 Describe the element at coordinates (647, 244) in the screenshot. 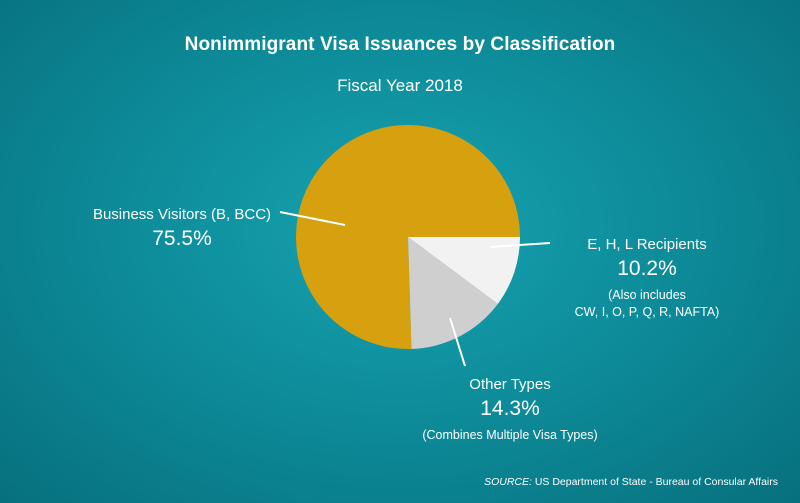

I see `label-ehl-name: E, H, L Recipients` at that location.